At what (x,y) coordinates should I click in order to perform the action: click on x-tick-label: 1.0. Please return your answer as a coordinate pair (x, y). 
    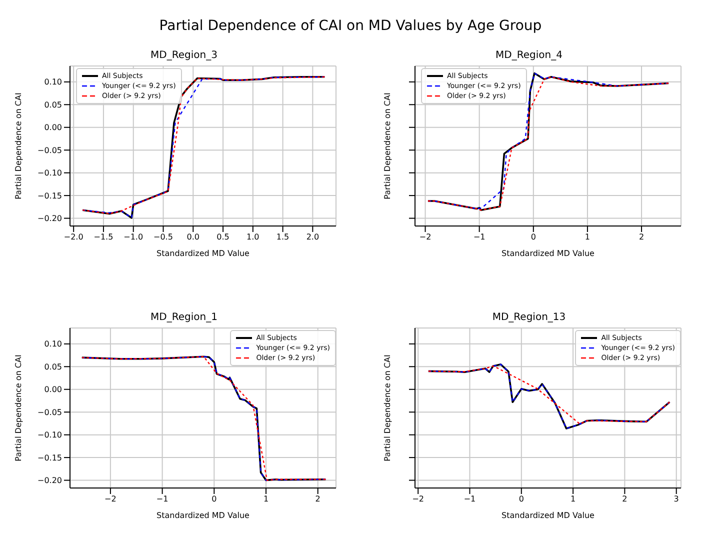
    Looking at the image, I should click on (253, 237).